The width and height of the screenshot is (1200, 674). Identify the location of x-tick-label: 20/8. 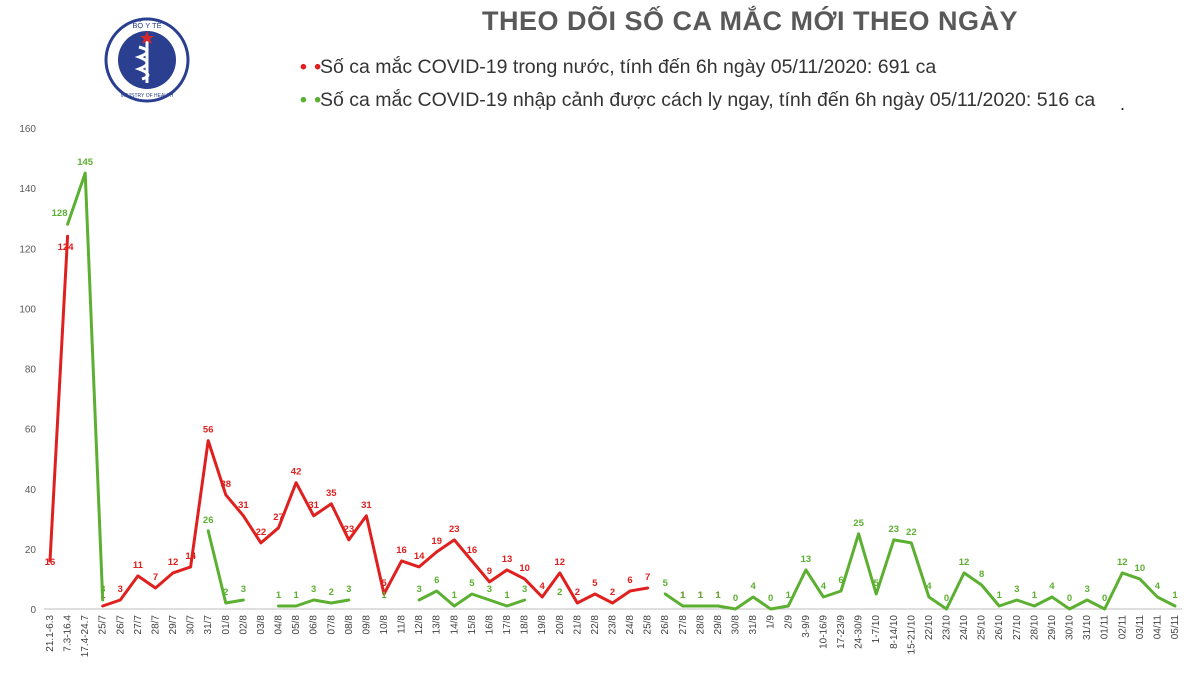
(560, 625).